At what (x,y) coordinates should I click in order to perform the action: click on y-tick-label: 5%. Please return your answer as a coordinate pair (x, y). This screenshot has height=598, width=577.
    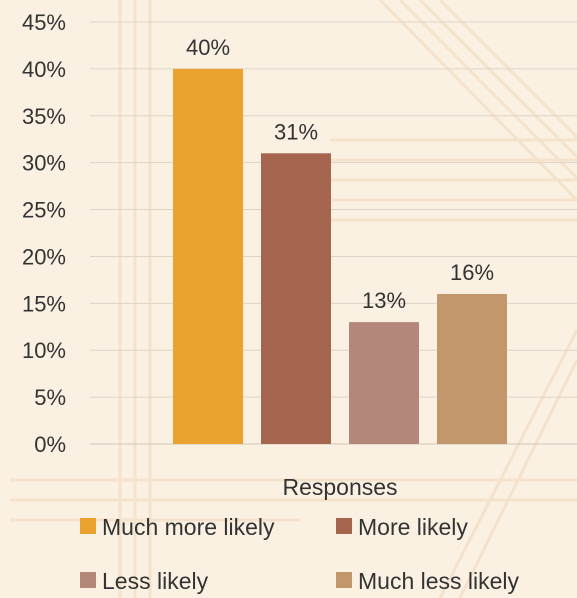
    Looking at the image, I should click on (50, 397).